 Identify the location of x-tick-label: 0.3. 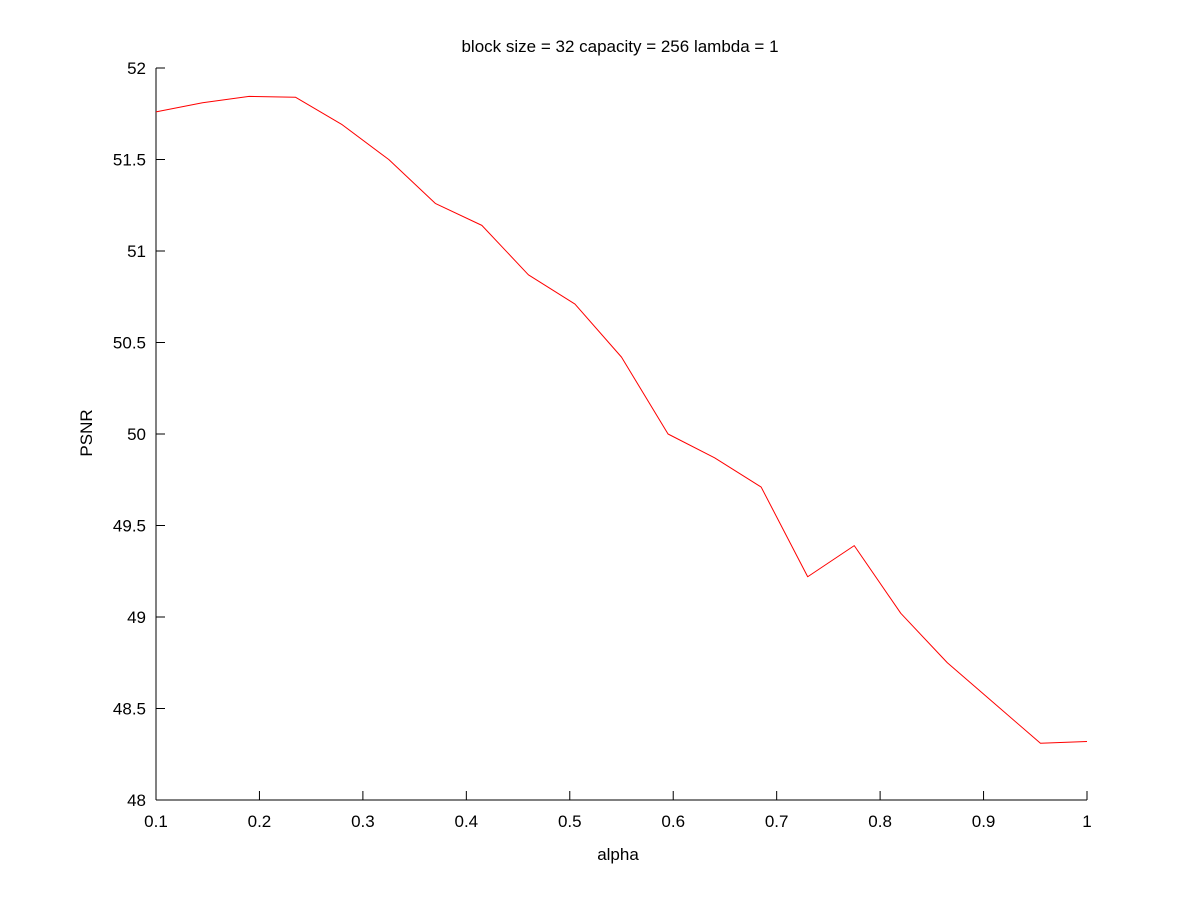
(363, 821).